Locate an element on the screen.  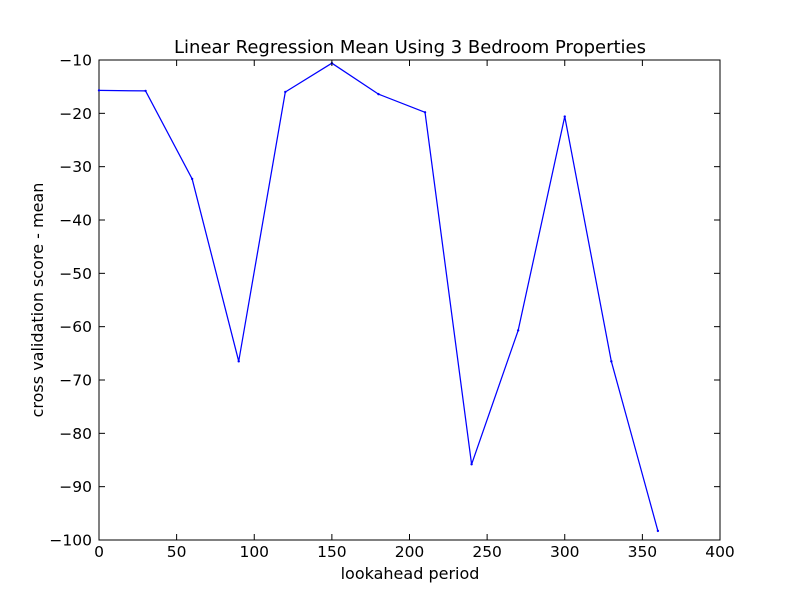
x-tick-label: 50 is located at coordinates (177, 552).